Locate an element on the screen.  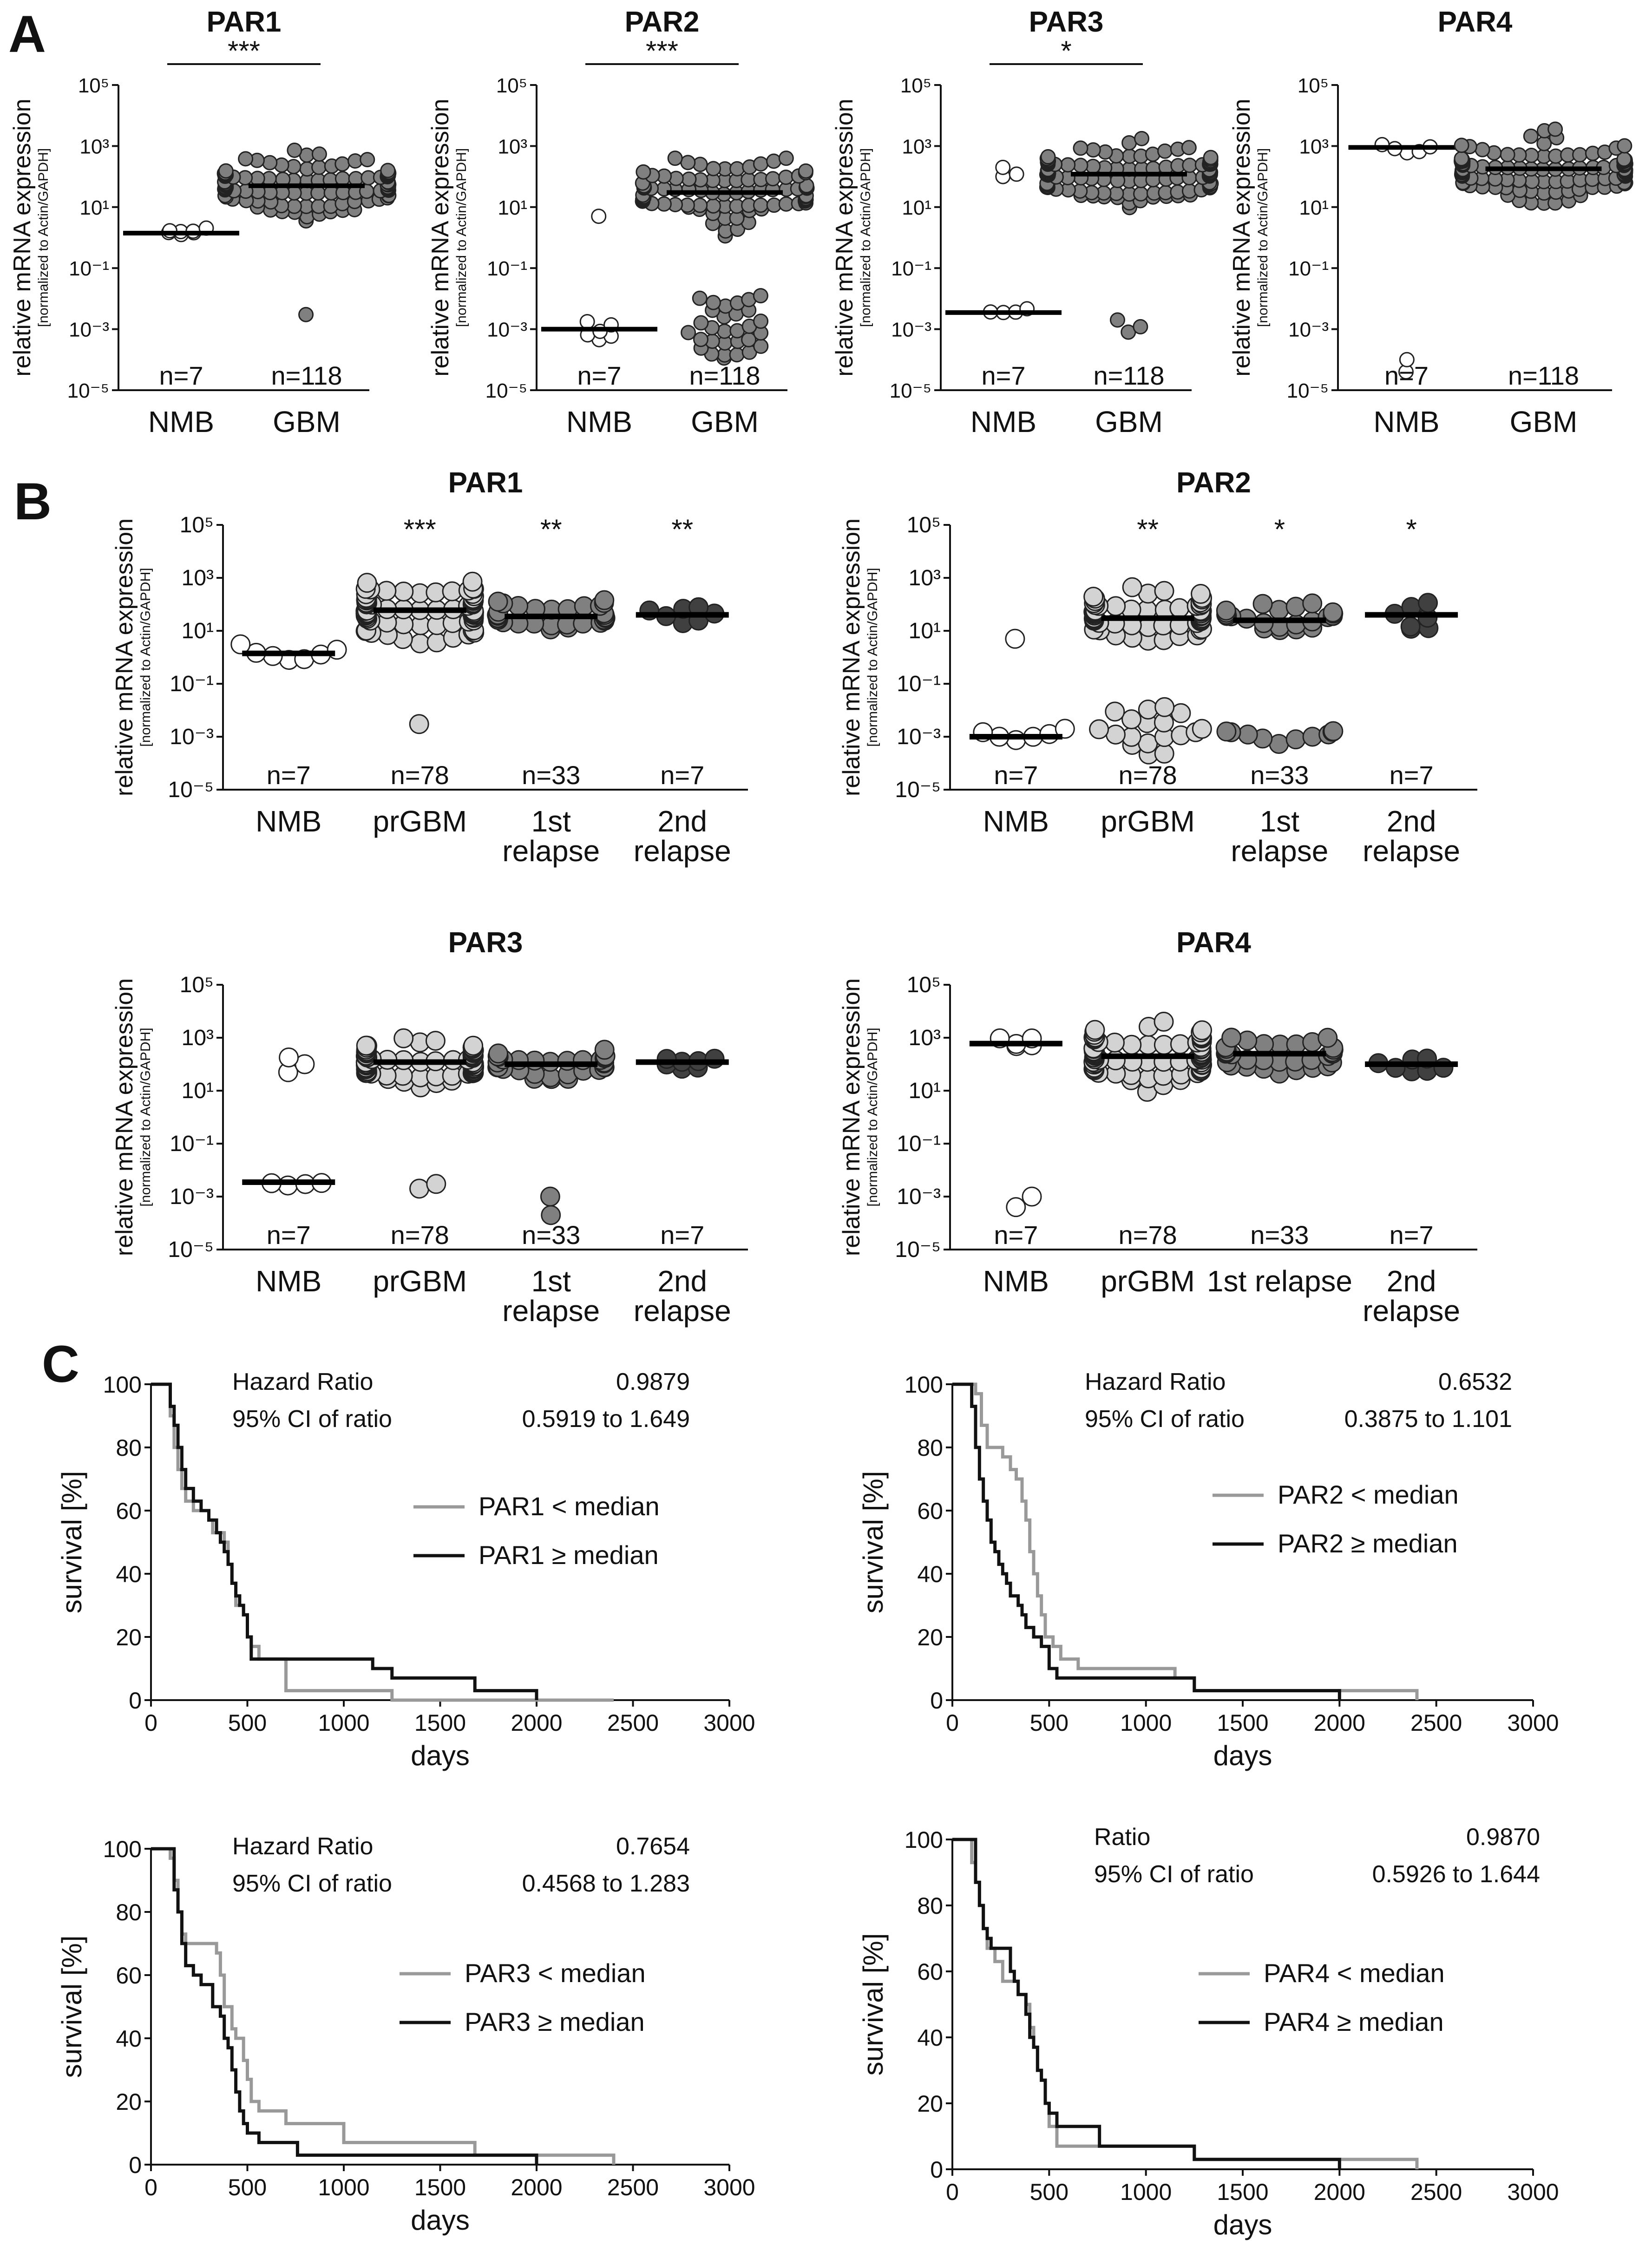
significance-star: * is located at coordinates (1066, 50).